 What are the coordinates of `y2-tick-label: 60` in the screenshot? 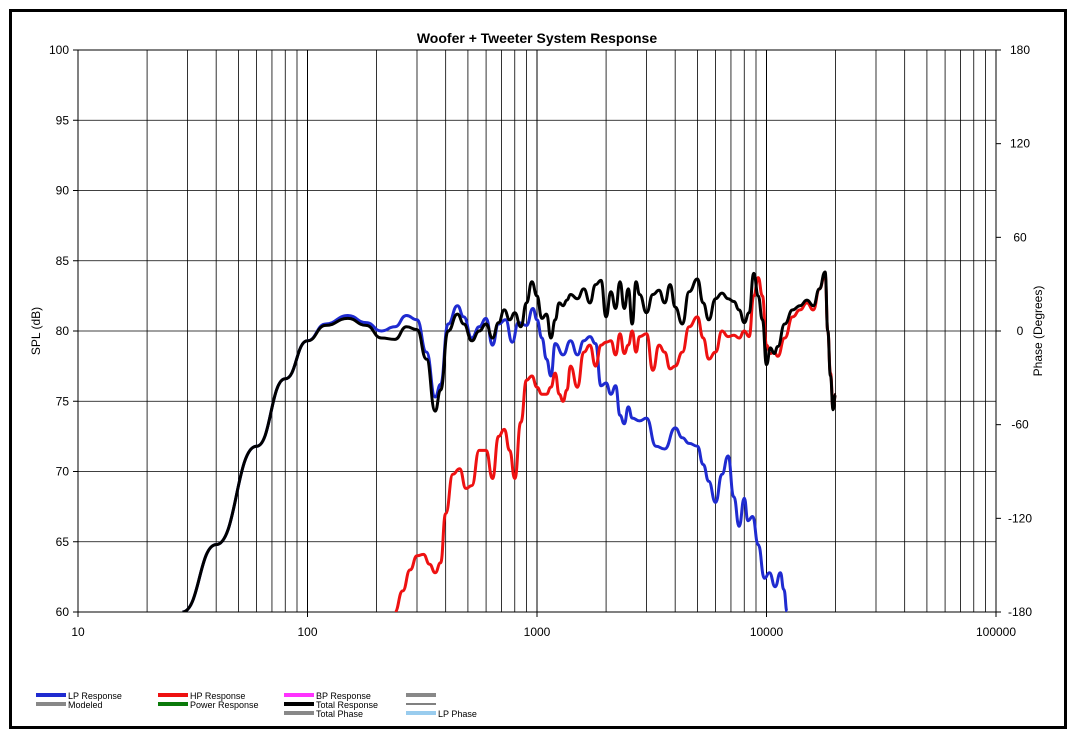 It's located at (1020, 237).